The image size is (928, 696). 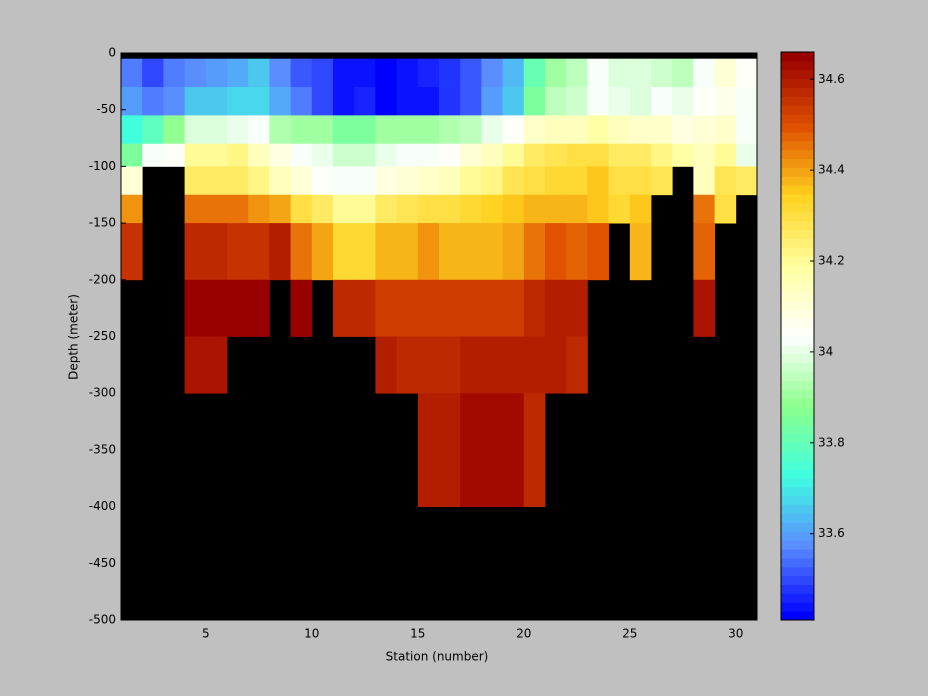 I want to click on x-tick-label: 10, so click(x=311, y=634).